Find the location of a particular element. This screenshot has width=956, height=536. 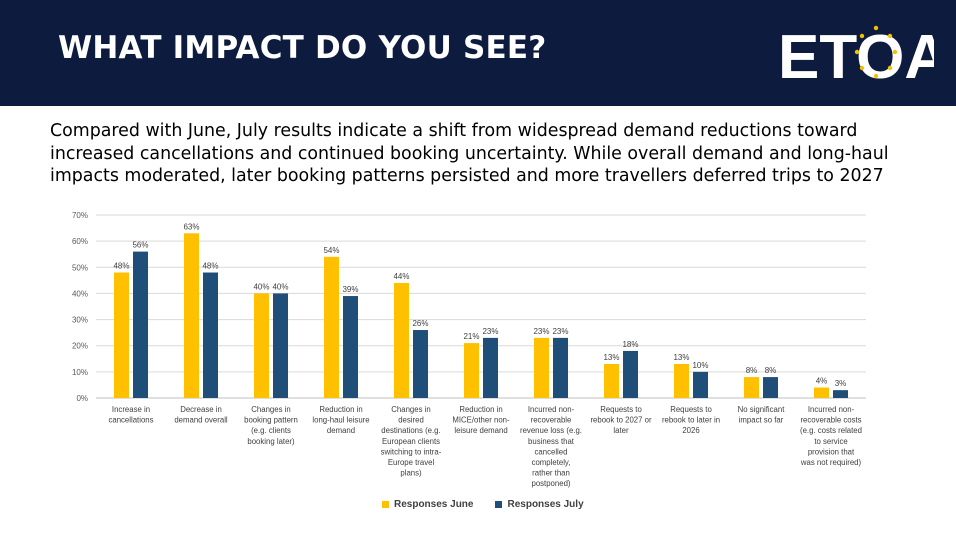

data-label: 3% is located at coordinates (841, 383).